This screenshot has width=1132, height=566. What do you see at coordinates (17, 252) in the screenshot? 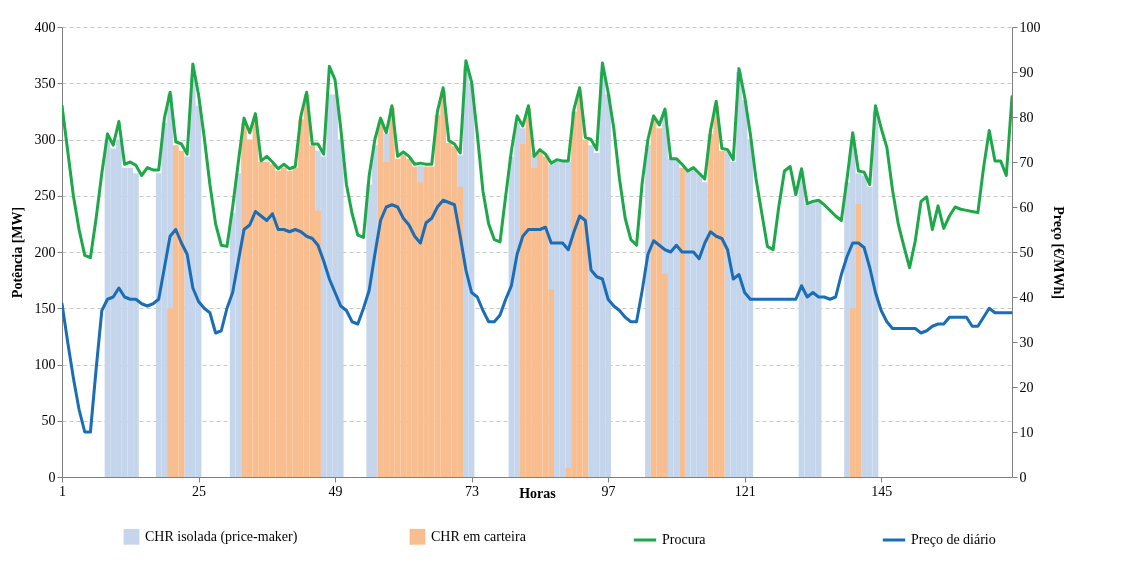
I see `y-axis-title: Potência [MW]` at bounding box center [17, 252].